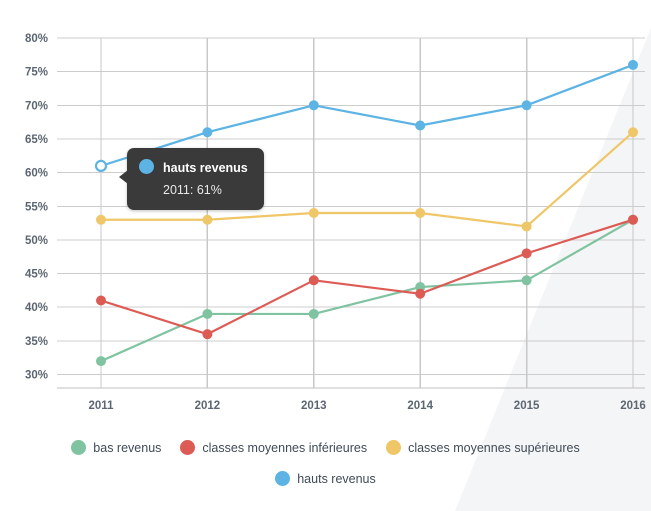 Image resolution: width=651 pixels, height=511 pixels. What do you see at coordinates (205, 168) in the screenshot?
I see `tooltip-series-name: hauts revenus` at bounding box center [205, 168].